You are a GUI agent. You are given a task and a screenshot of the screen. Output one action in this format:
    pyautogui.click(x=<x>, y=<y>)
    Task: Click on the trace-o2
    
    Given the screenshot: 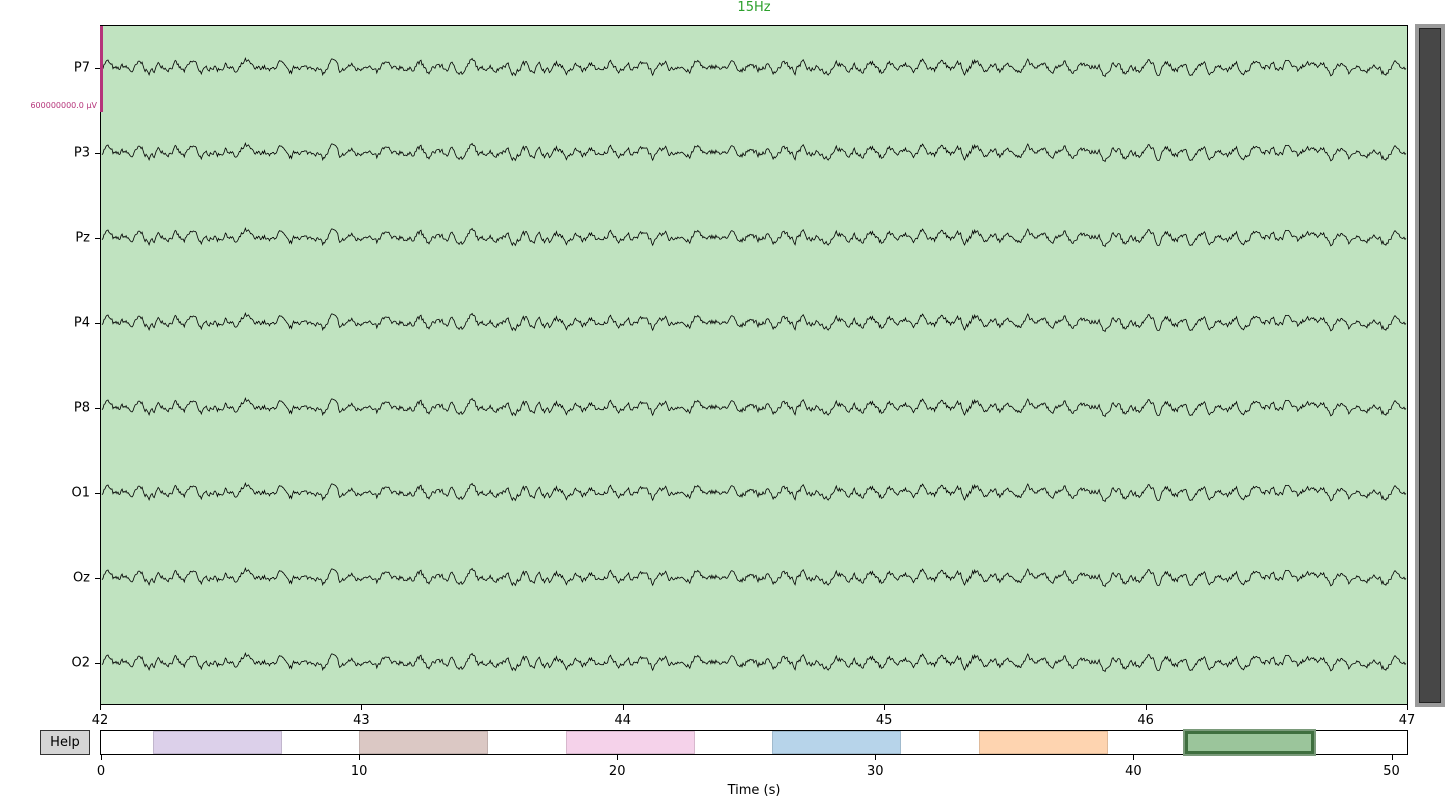 What is the action you would take?
    pyautogui.click(x=754, y=662)
    